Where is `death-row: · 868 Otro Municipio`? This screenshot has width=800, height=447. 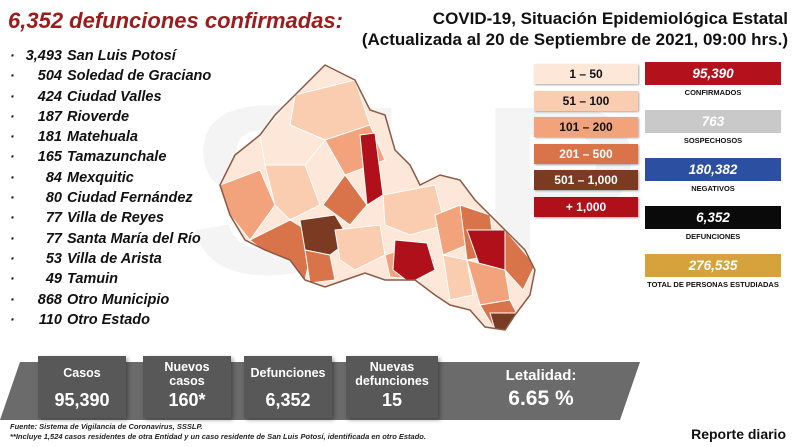 death-row: · 868 Otro Municipio is located at coordinates (125, 301).